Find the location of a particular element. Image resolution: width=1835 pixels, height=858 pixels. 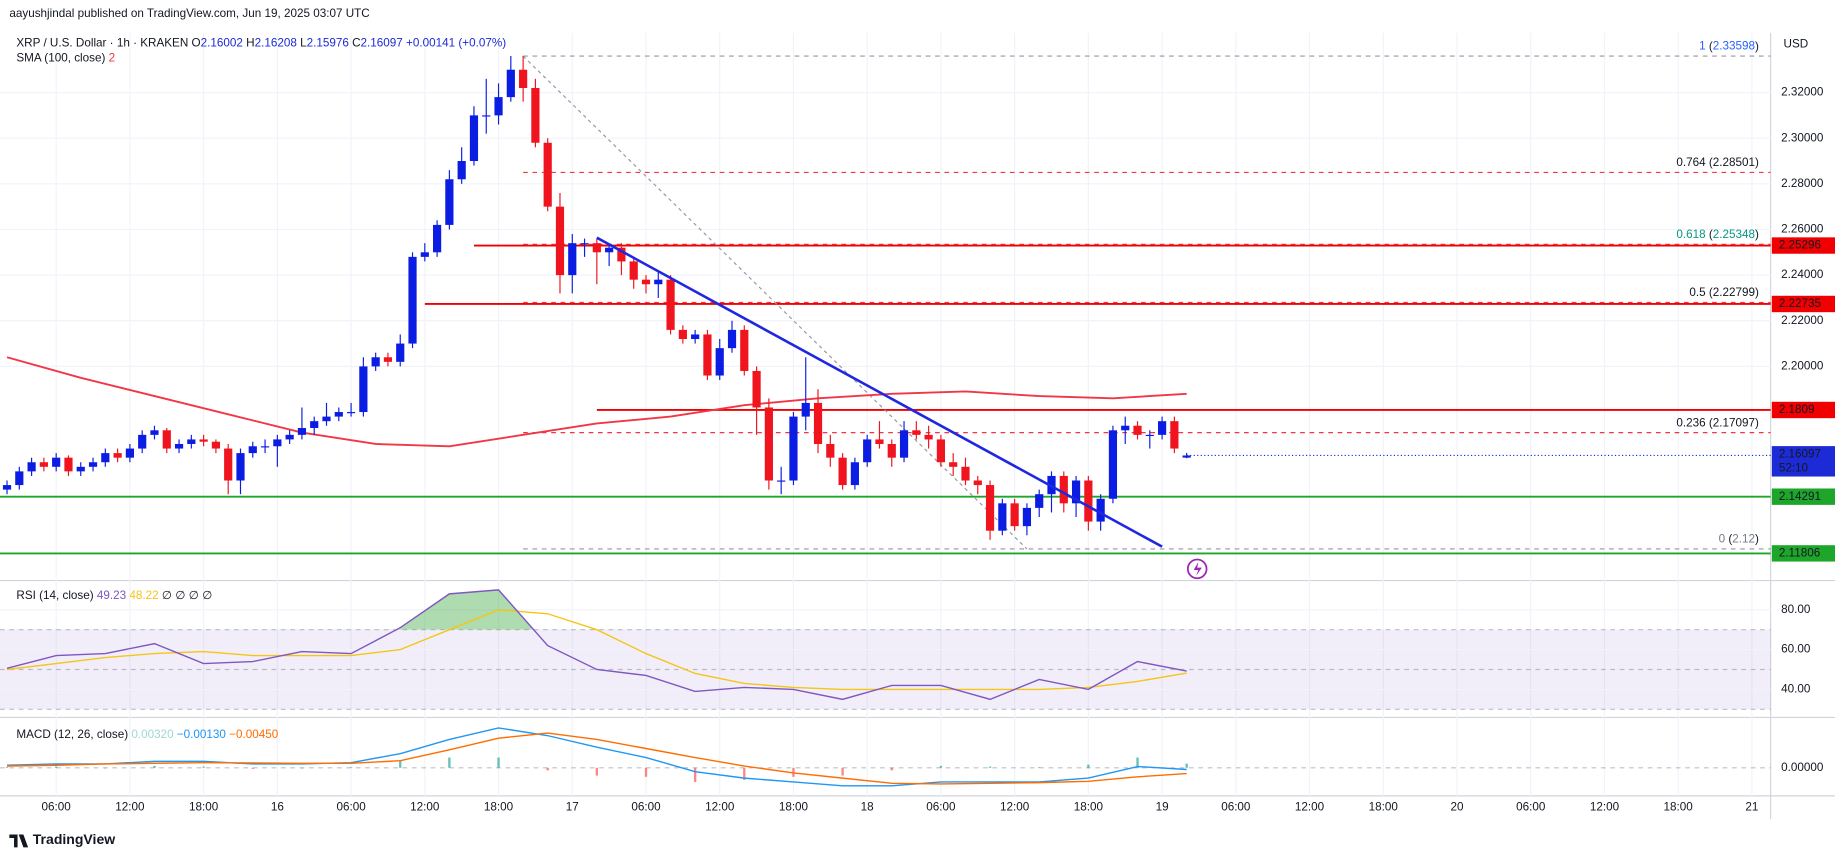

y-tick-label: 60.00 is located at coordinates (1796, 649).